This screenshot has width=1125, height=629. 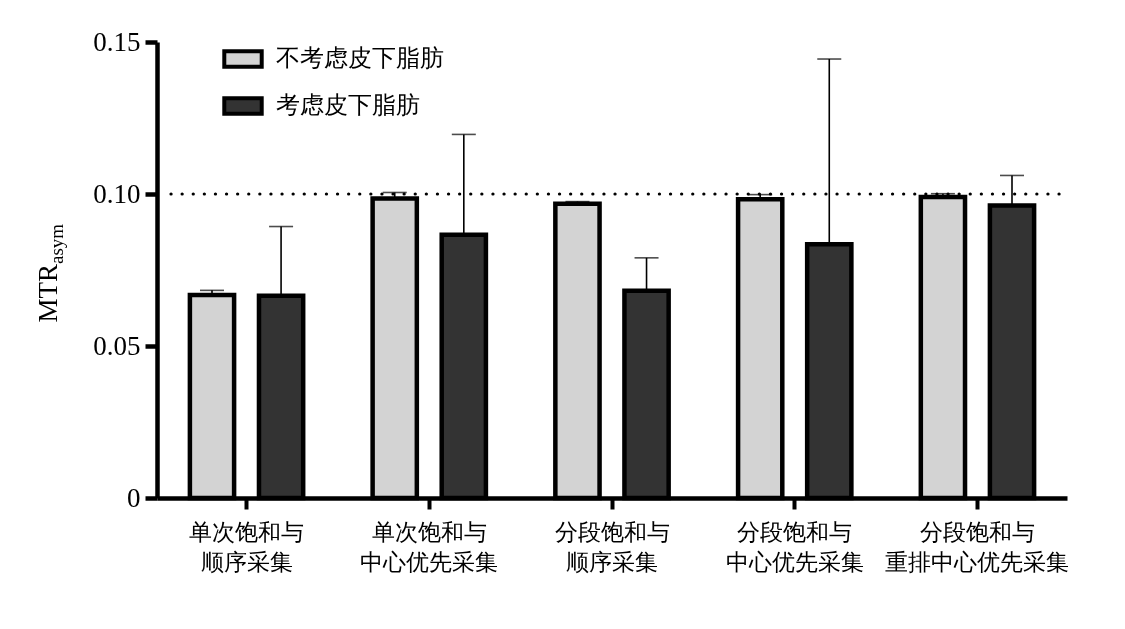 What do you see at coordinates (429, 547) in the screenshot?
I see `x-tick-label: 单次饱和与中心优先采集` at bounding box center [429, 547].